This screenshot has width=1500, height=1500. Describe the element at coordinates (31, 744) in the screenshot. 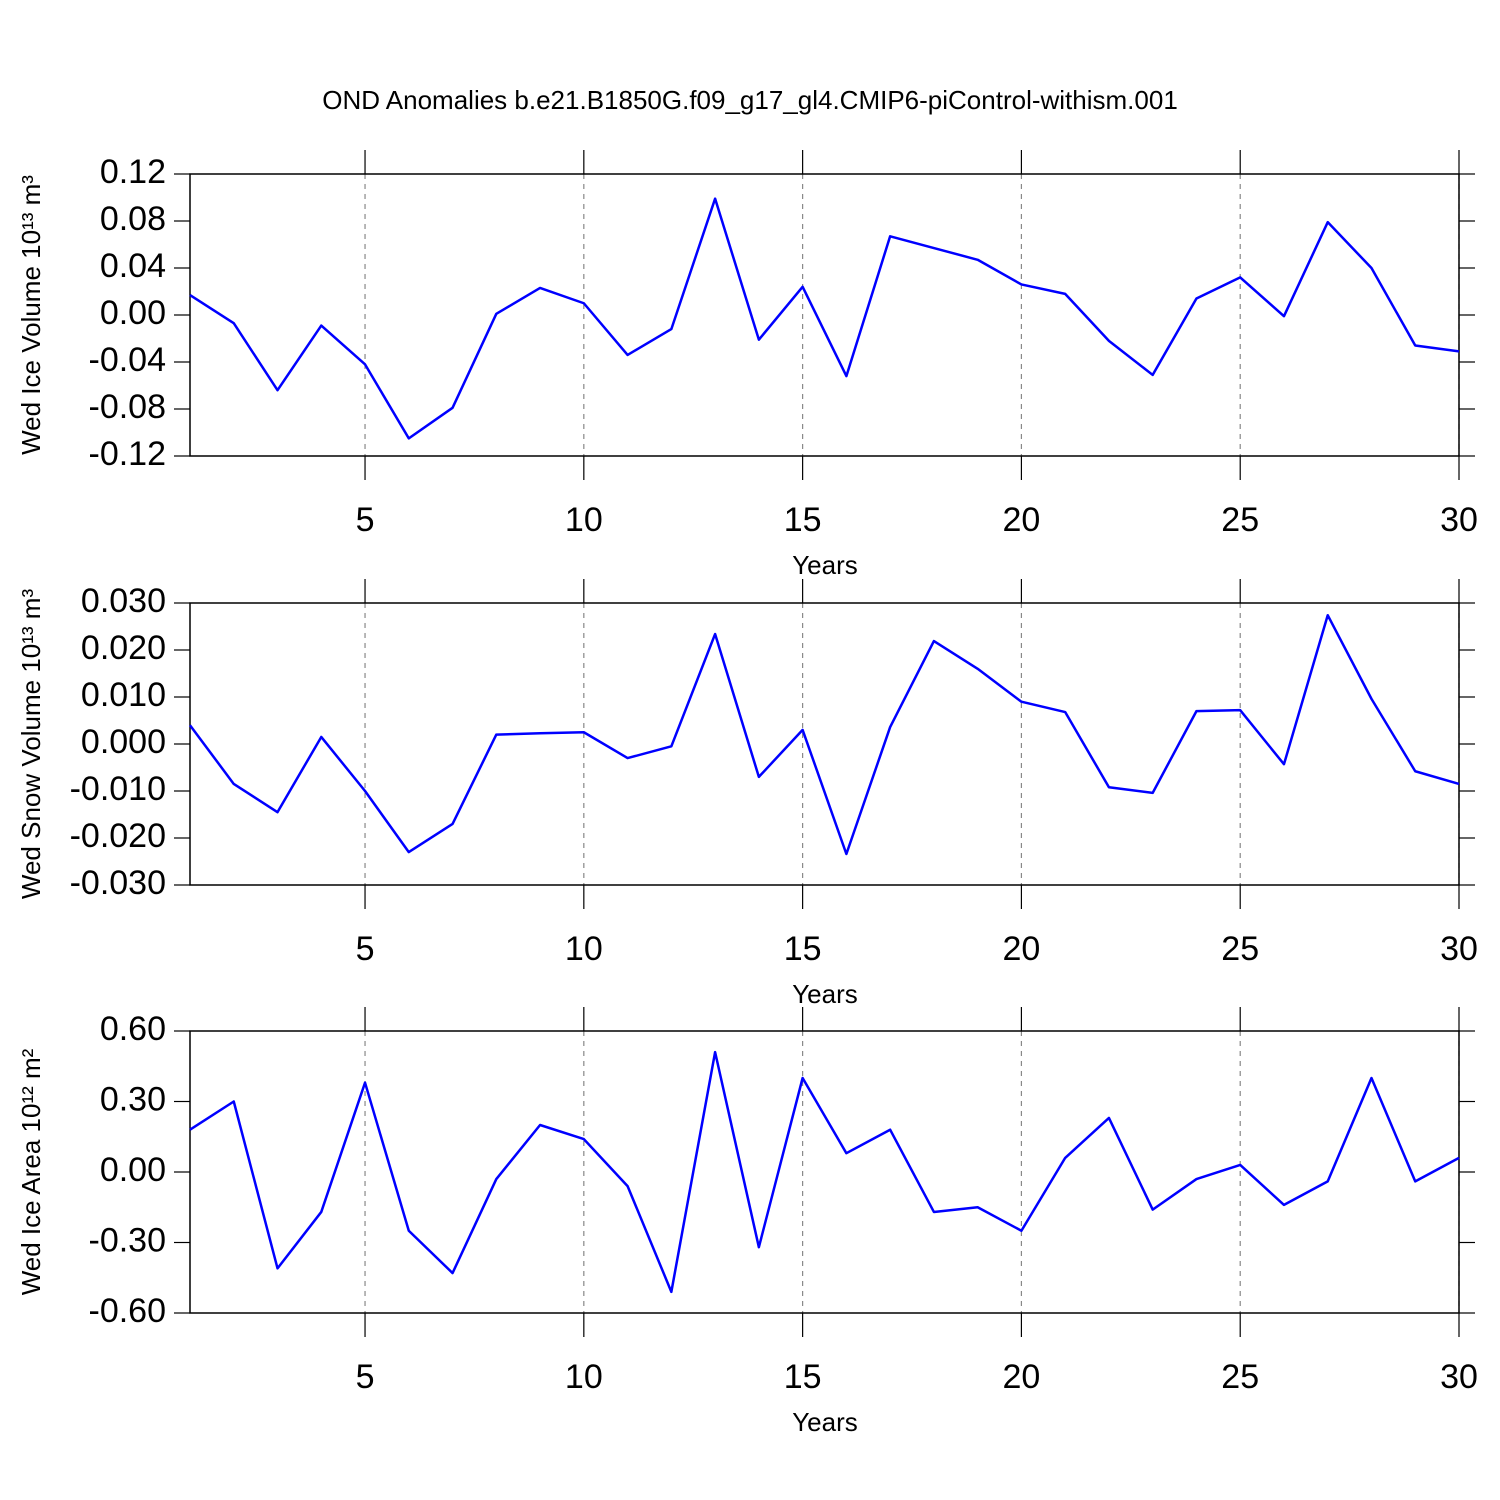

I see `y-axis-label: Wed Snow Volume 10¹³ m³` at that location.